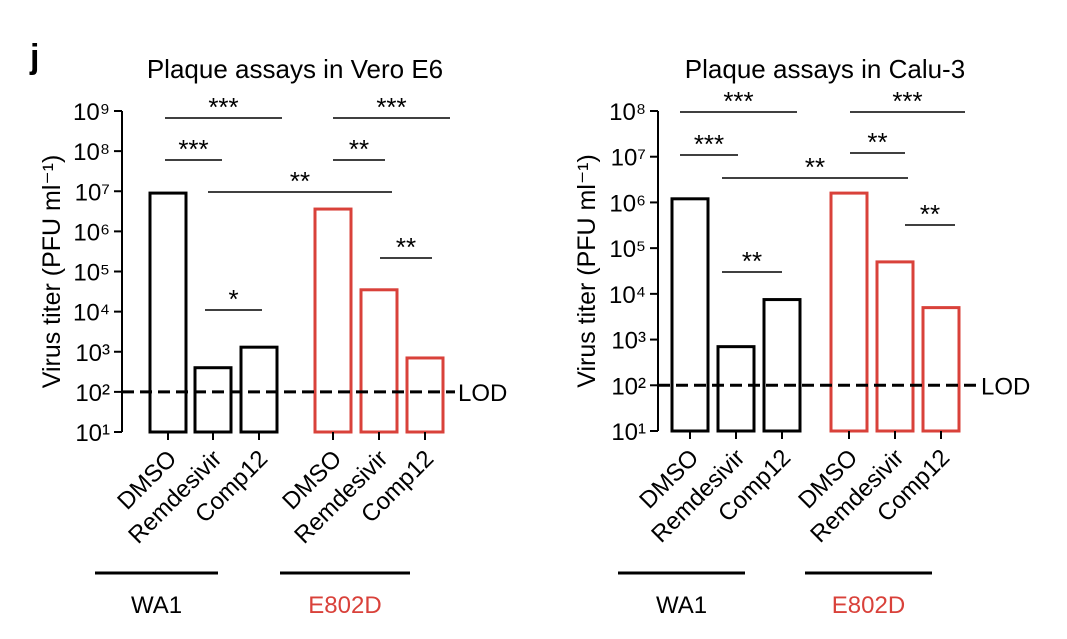 The image size is (1067, 639). Describe the element at coordinates (233, 299) in the screenshot. I see `significance-label: *` at that location.